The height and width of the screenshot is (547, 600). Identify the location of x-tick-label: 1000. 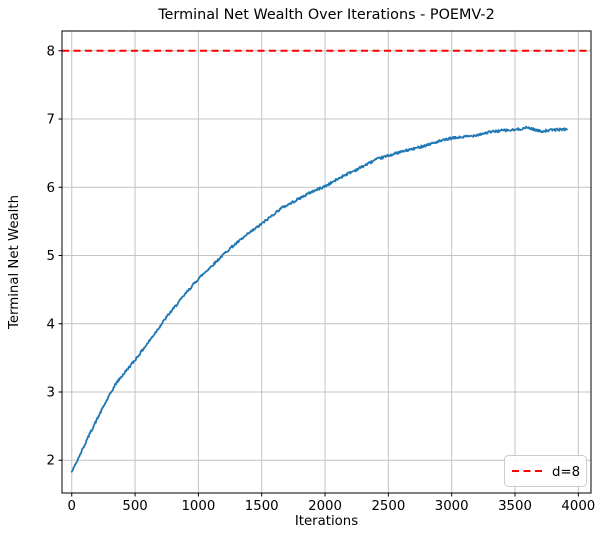
(198, 506).